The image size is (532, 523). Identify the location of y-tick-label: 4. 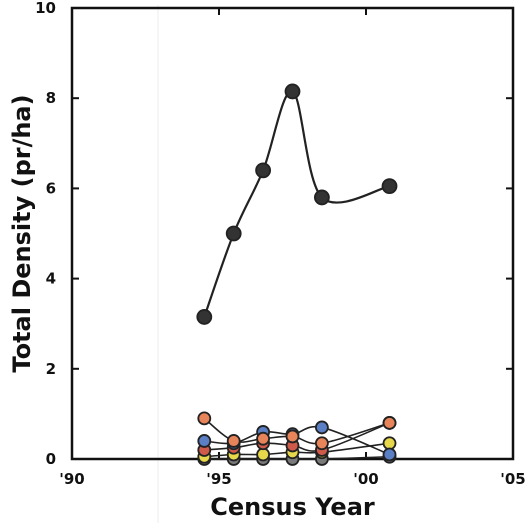
(51, 279).